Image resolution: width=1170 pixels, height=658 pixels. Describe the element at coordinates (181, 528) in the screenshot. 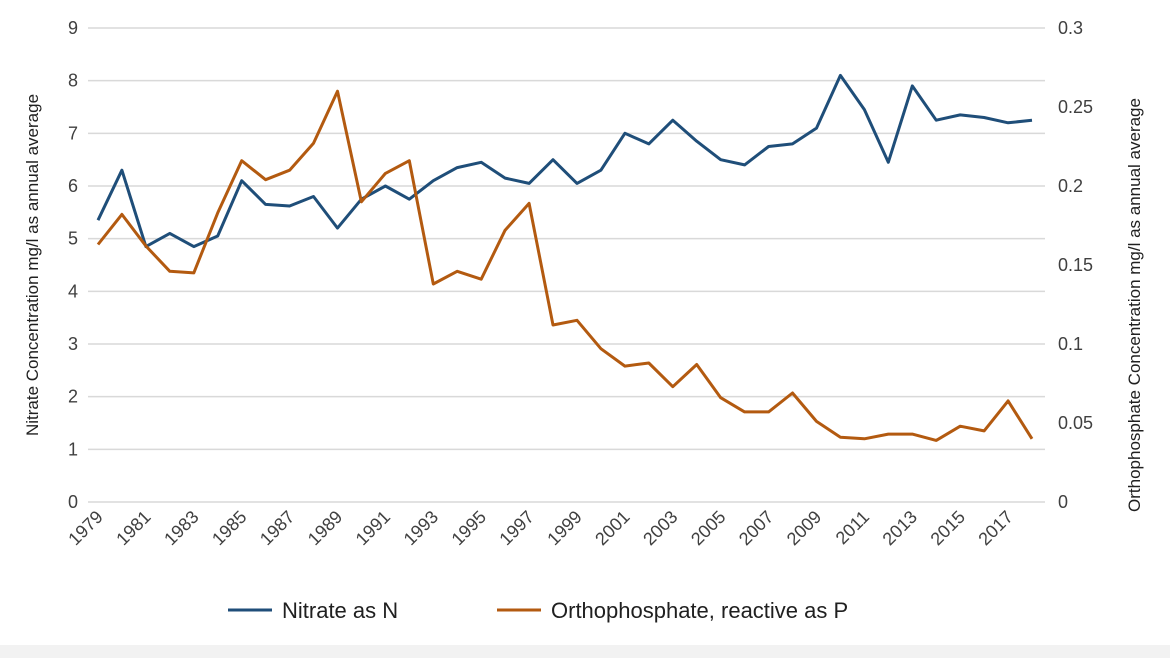

I see `x-tick-label: 1983` at that location.